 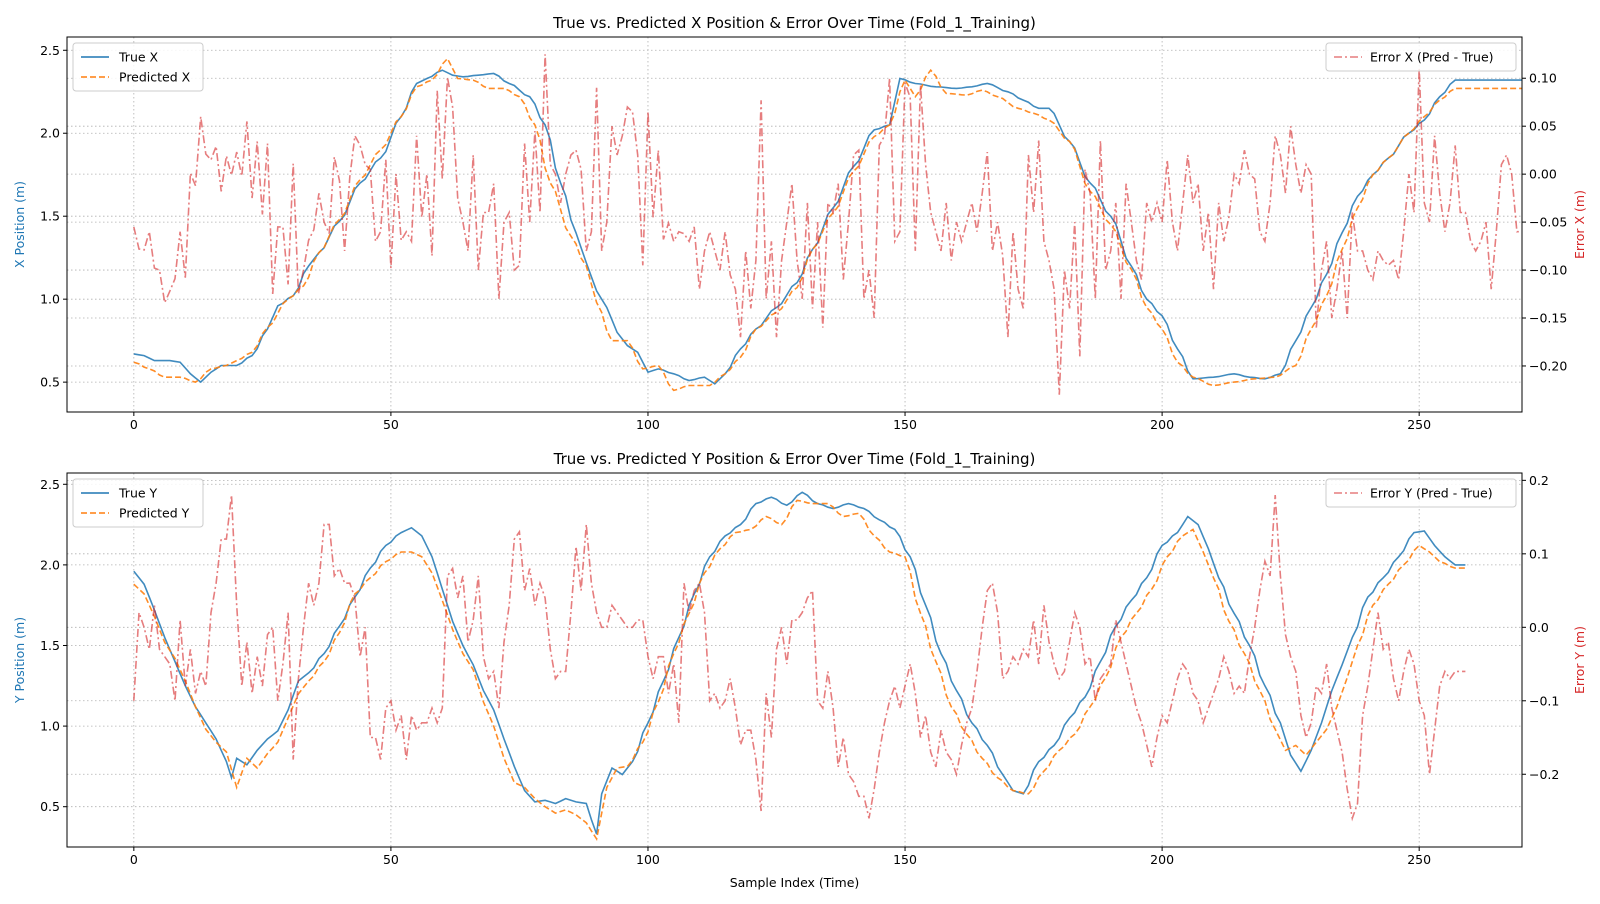 I want to click on y2-tick-label: −0.1, so click(x=1544, y=700).